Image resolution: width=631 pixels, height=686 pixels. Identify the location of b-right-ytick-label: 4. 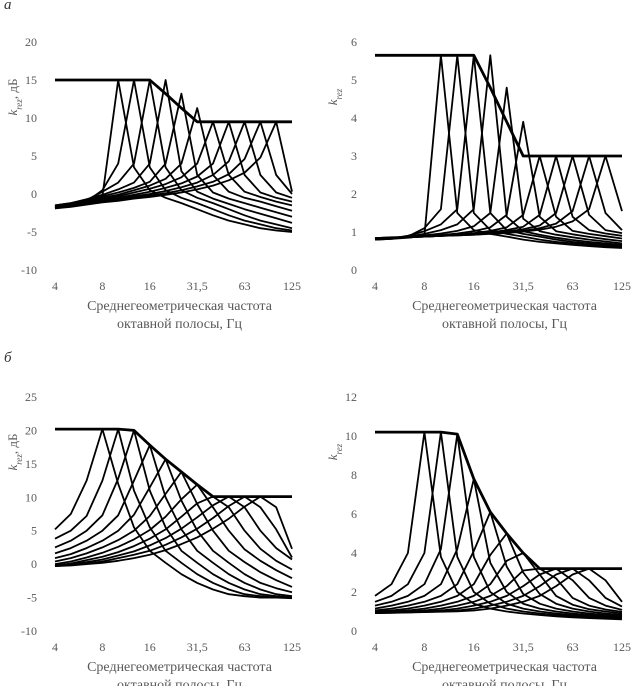
(354, 553).